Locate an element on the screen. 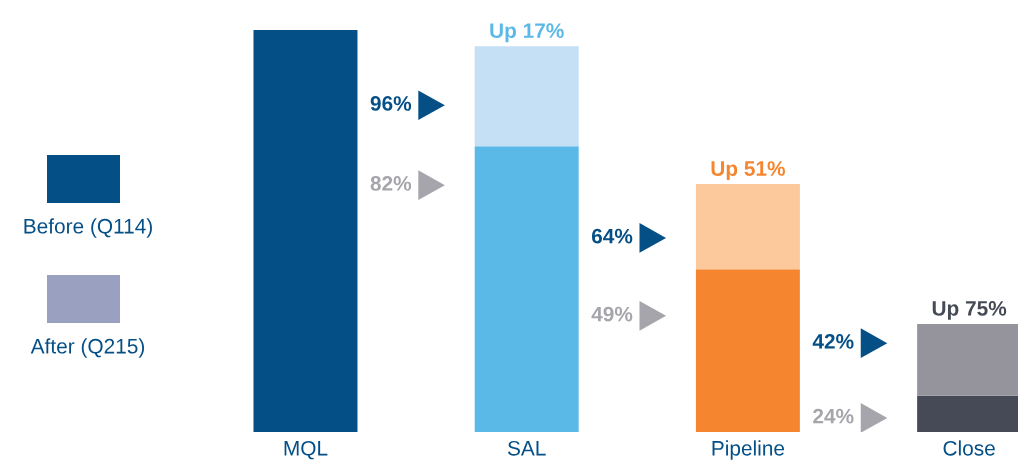 The width and height of the screenshot is (1018, 468). total-label: Up 17% is located at coordinates (527, 33).